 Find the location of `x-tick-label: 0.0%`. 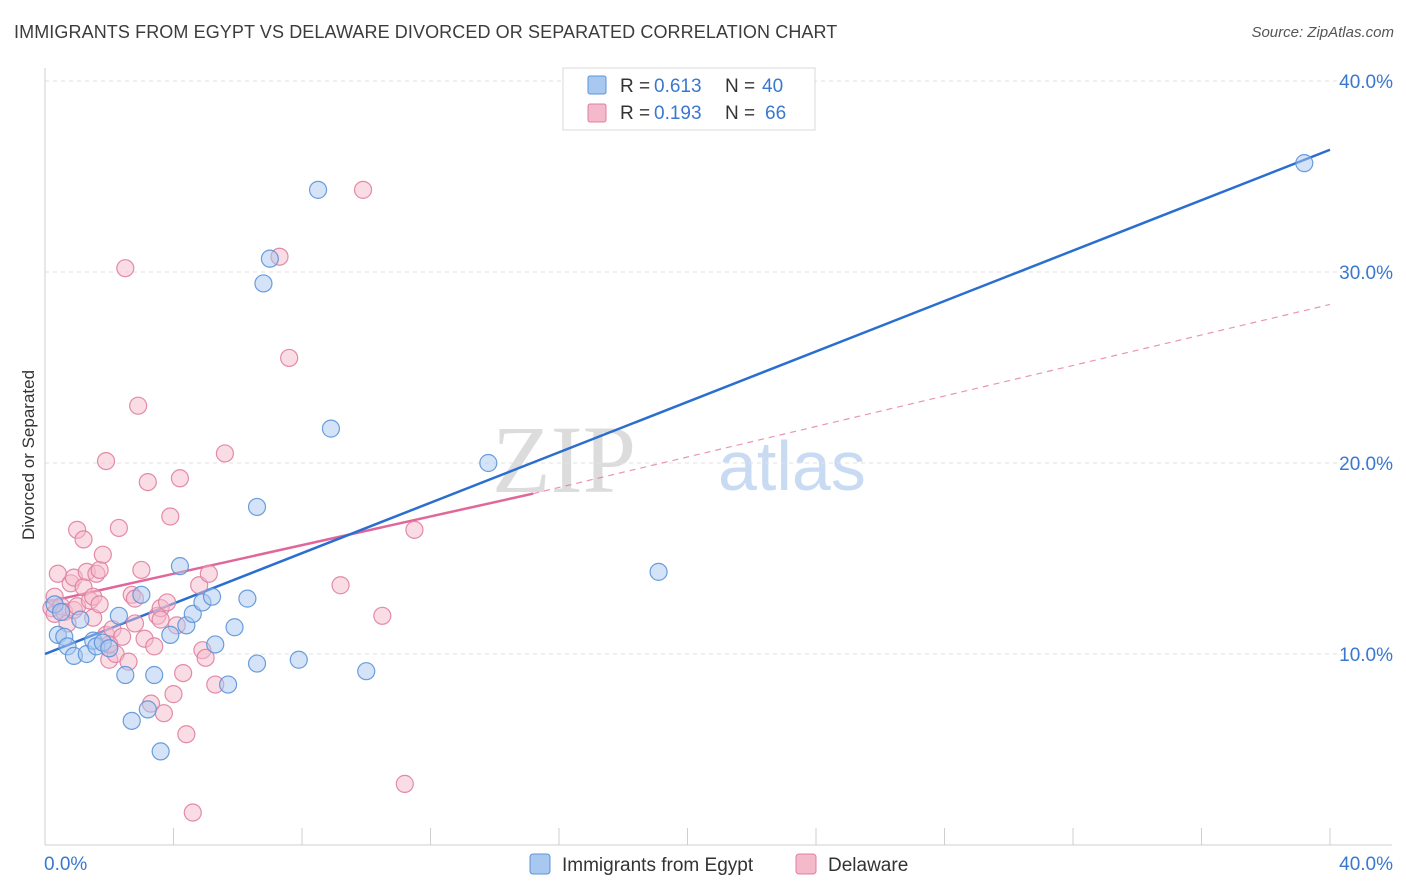

x-tick-label: 0.0% is located at coordinates (65, 864).